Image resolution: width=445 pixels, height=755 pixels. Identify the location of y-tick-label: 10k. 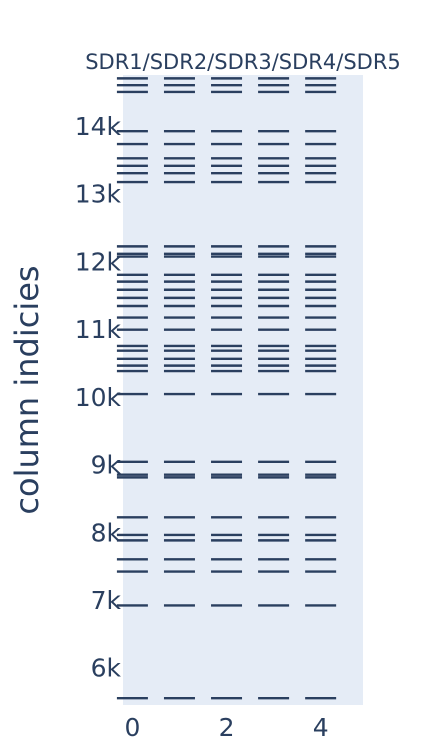
(98, 397).